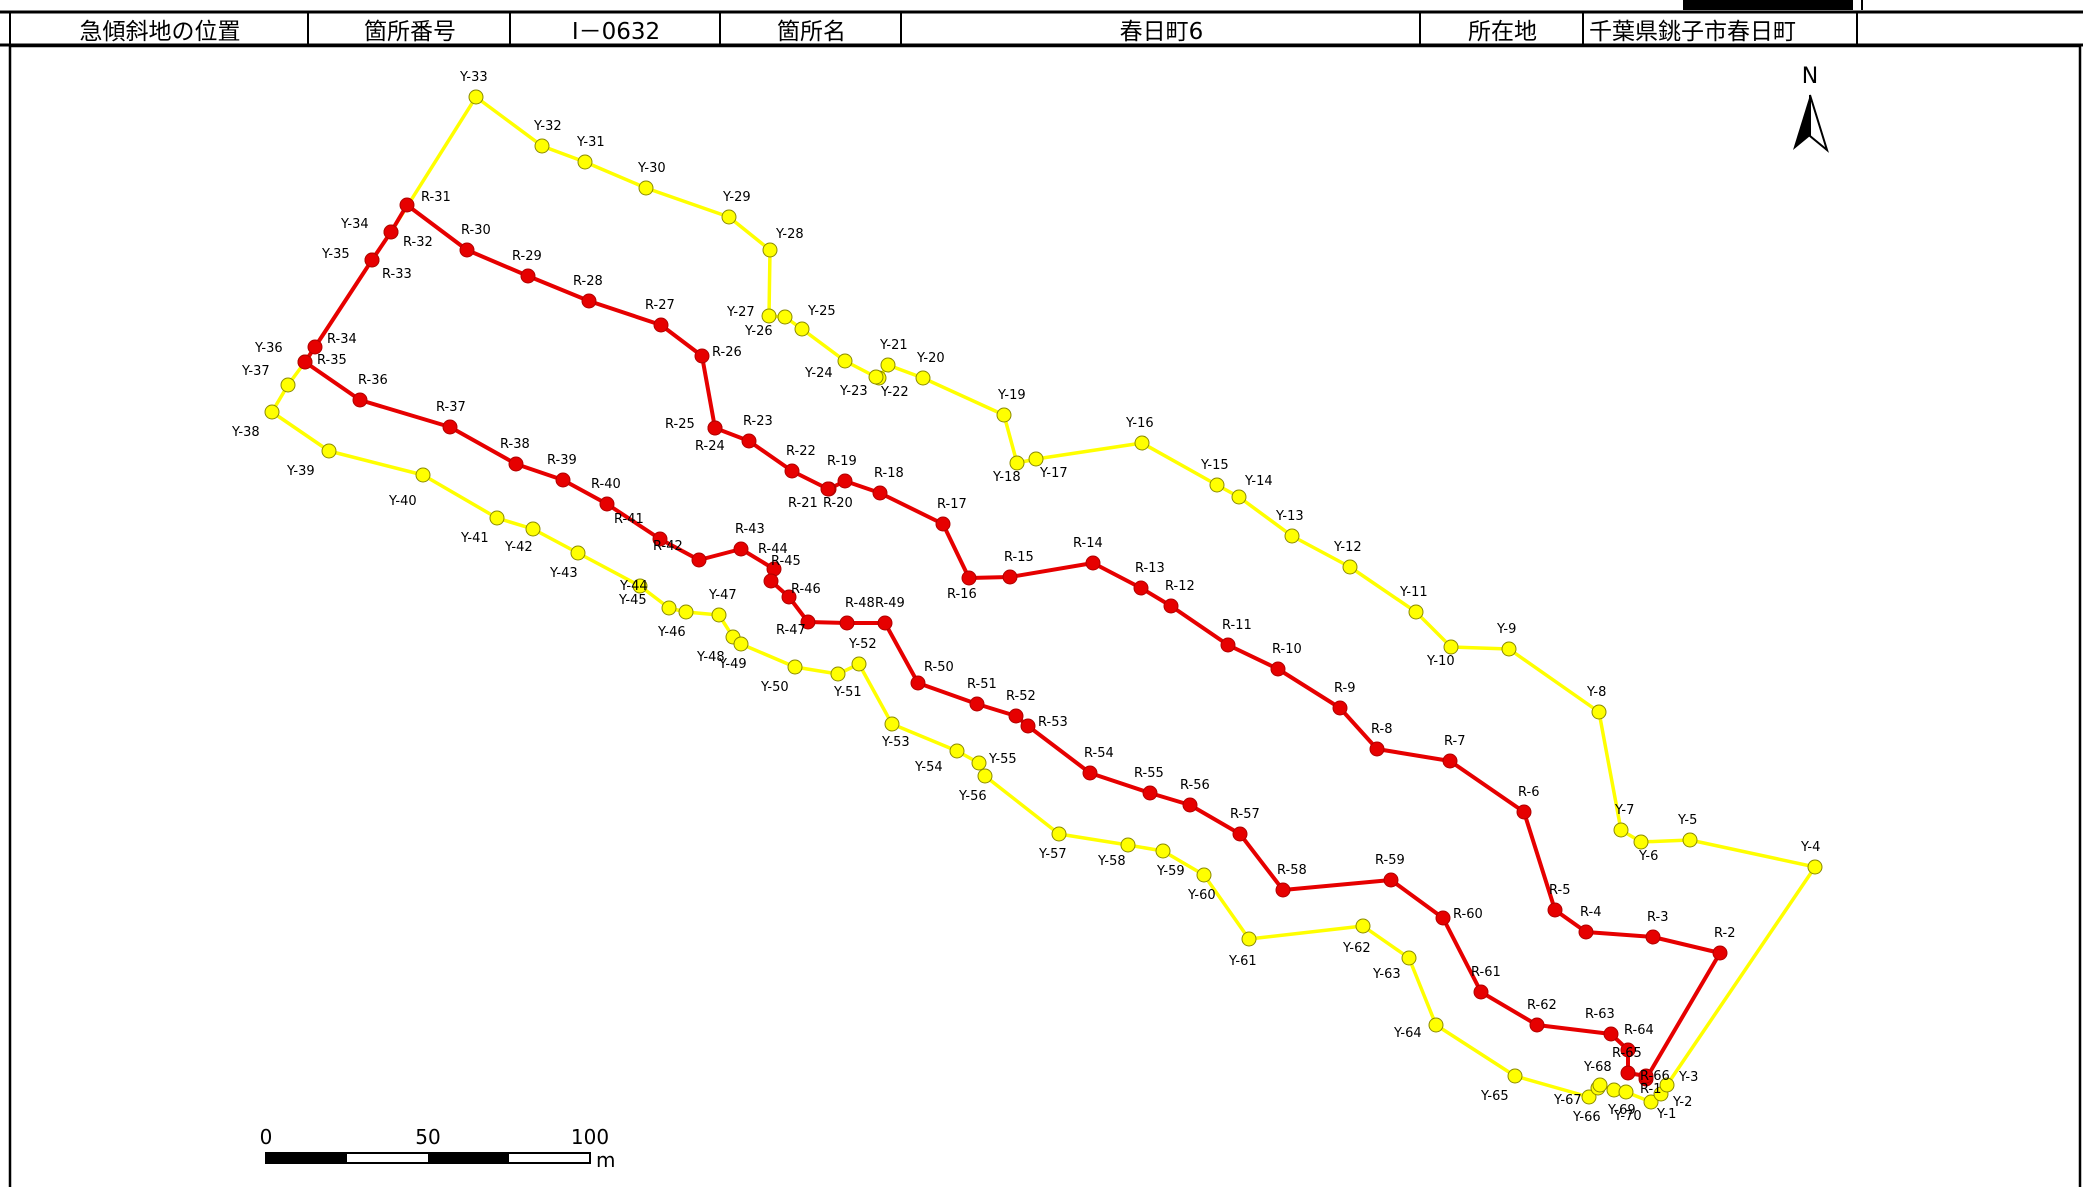  I want to click on scale-label-50: 50, so click(427, 1137).